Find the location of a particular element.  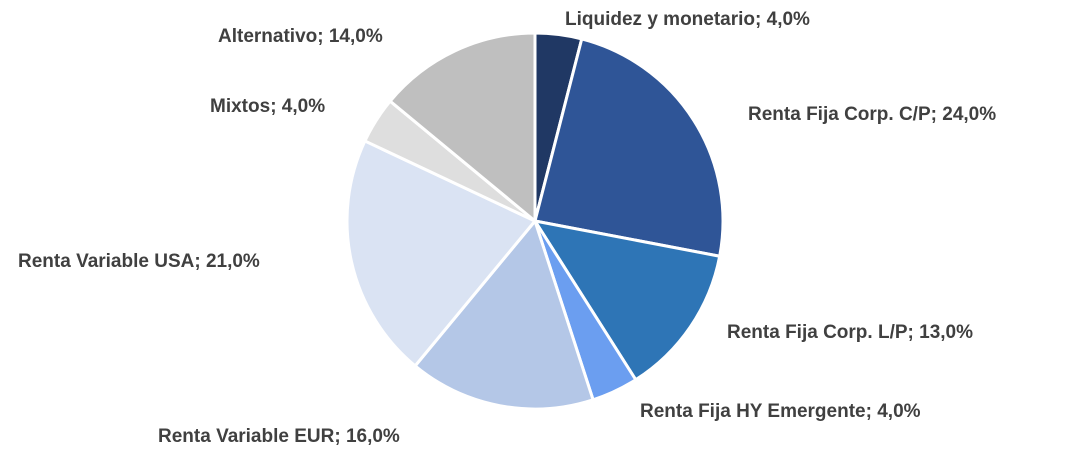

value-label: 21,0% is located at coordinates (233, 261).